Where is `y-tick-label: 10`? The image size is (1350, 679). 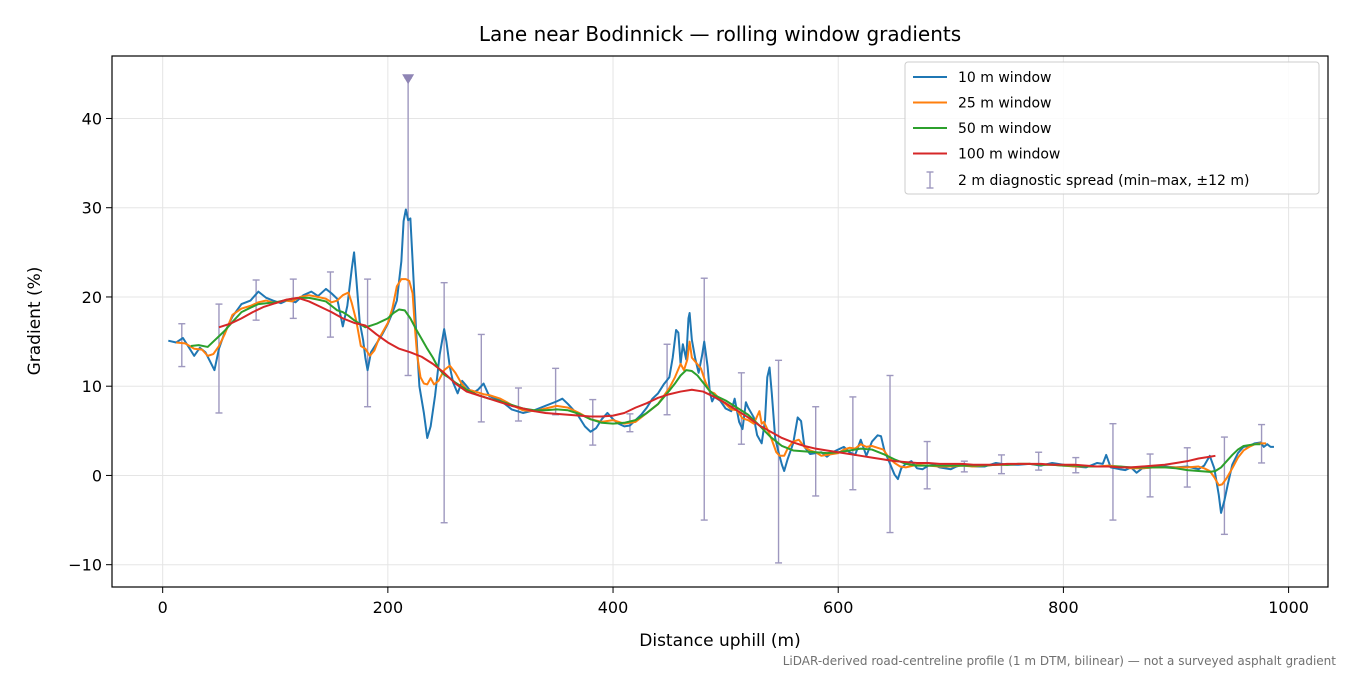 y-tick-label: 10 is located at coordinates (92, 386).